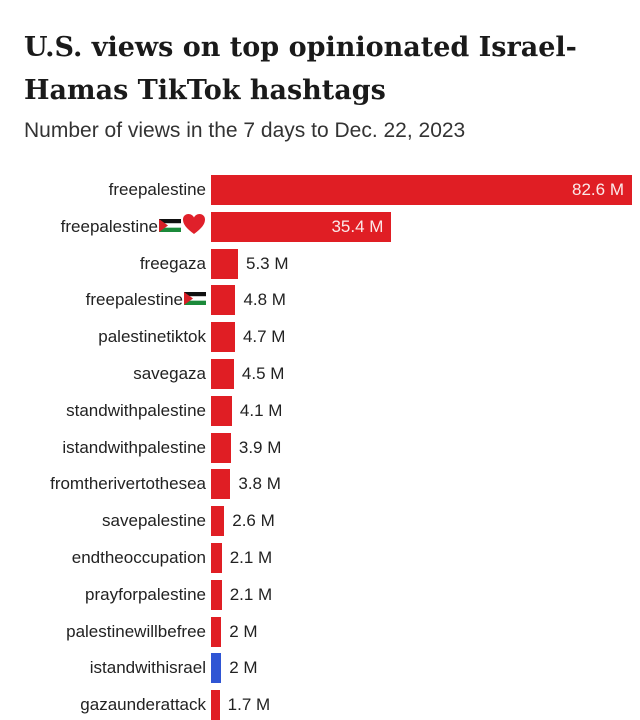 The image size is (640, 720). I want to click on category-label: savegaza, so click(169, 374).